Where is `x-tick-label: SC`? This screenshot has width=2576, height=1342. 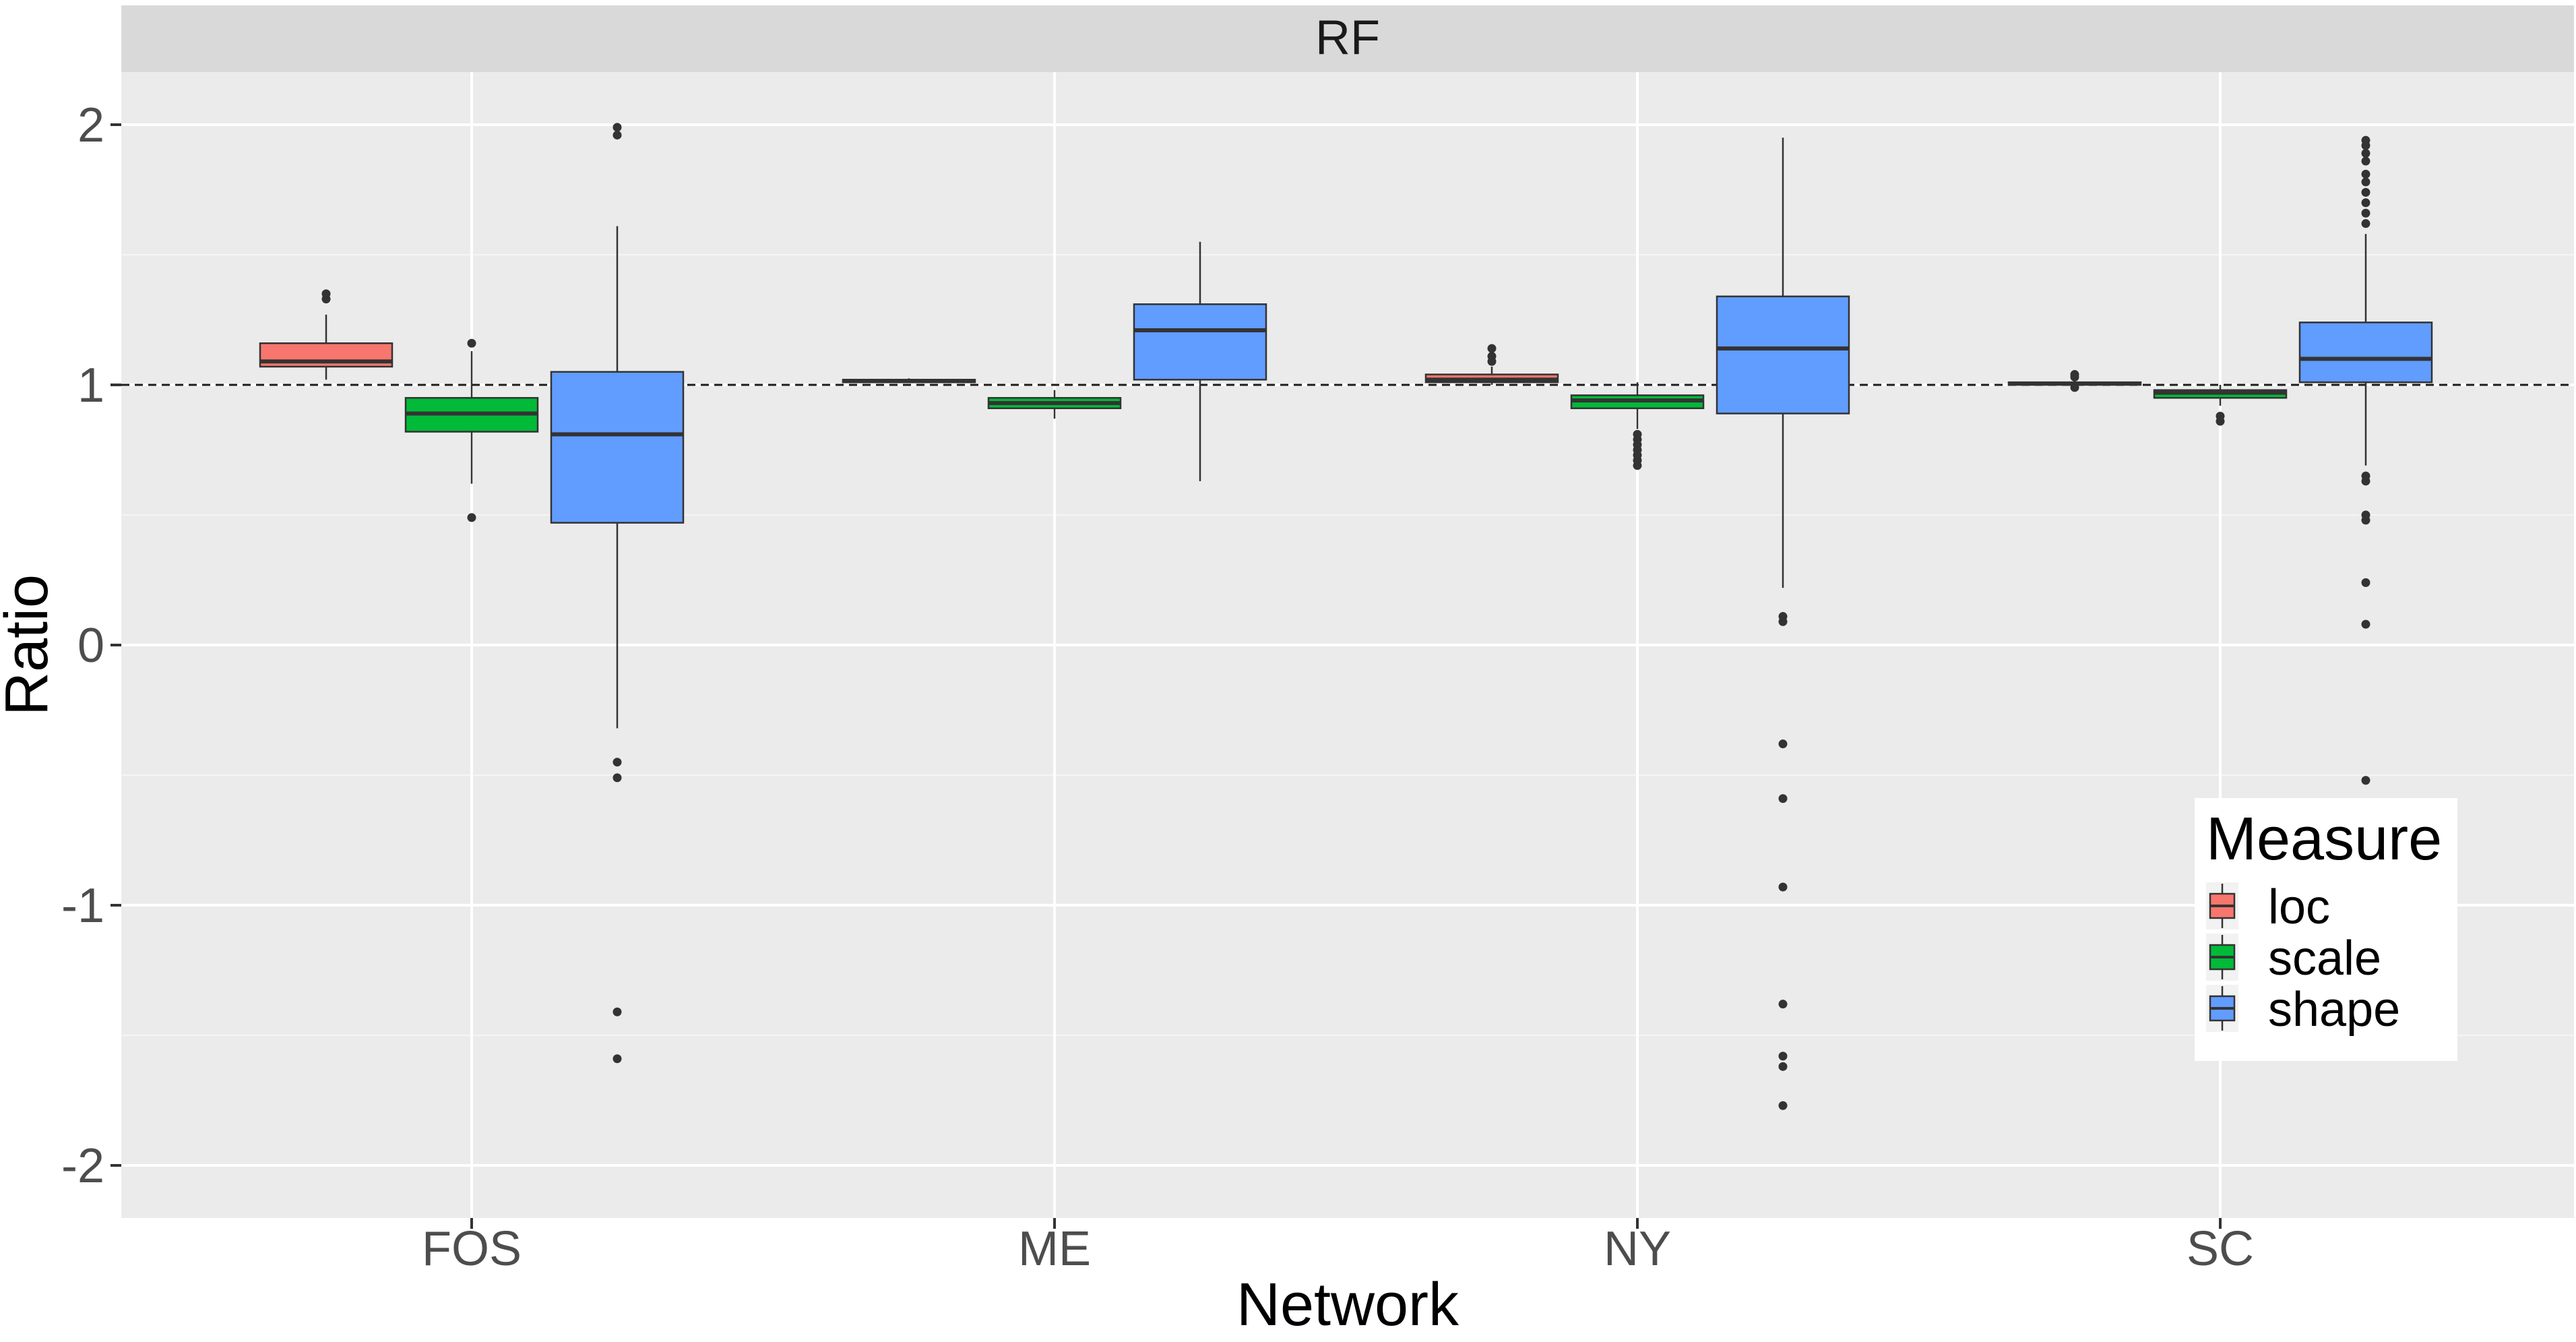 x-tick-label: SC is located at coordinates (2220, 1249).